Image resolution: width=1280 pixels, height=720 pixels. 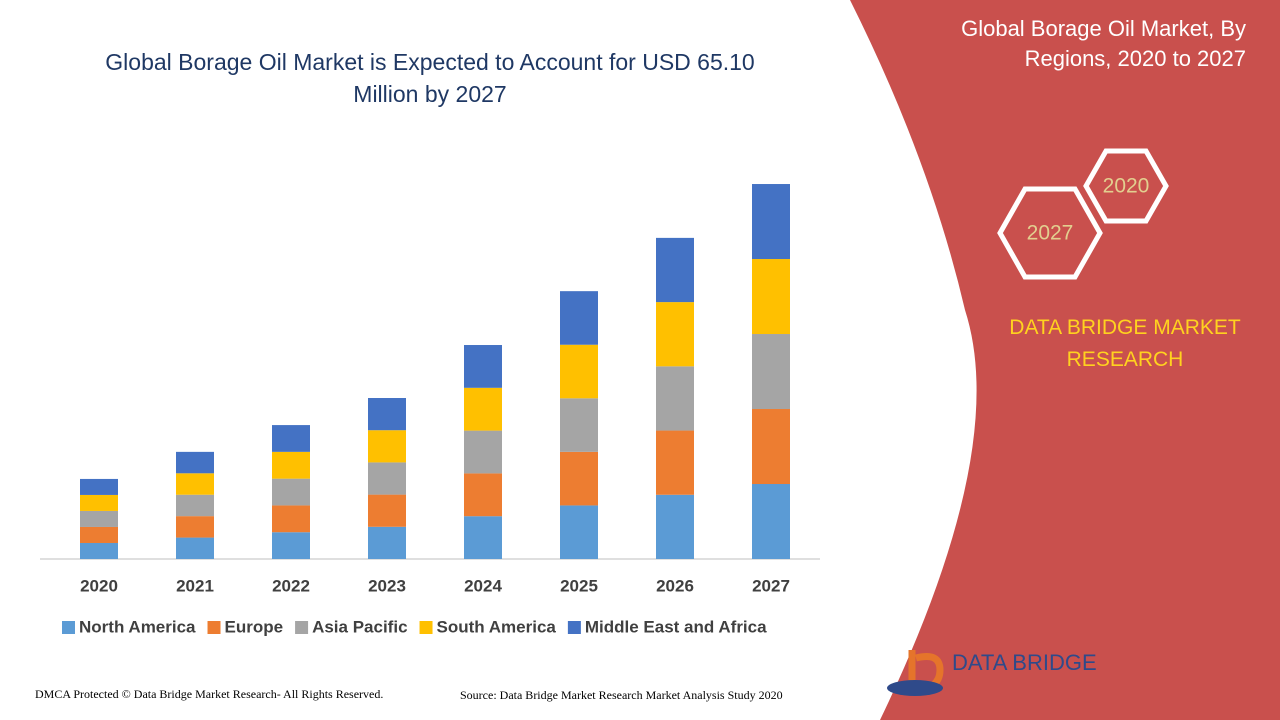 I want to click on x-tick-label: 2025, so click(x=579, y=585).